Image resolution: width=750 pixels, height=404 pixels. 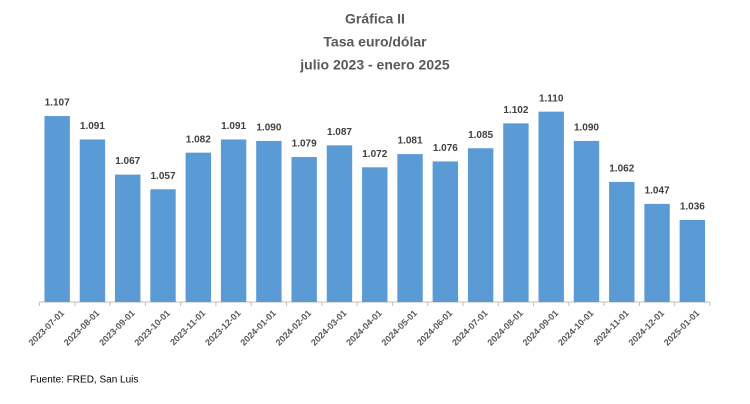 What do you see at coordinates (374, 154) in the screenshot?
I see `data-label: 1.072` at bounding box center [374, 154].